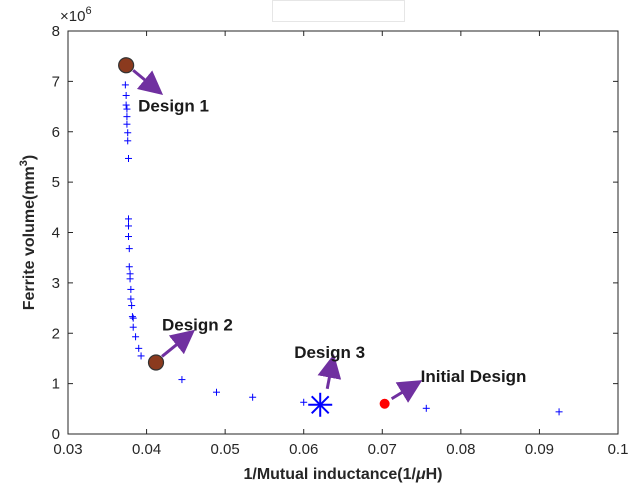 The image size is (633, 497). What do you see at coordinates (197, 324) in the screenshot?
I see `annotation-label: Design 2` at bounding box center [197, 324].